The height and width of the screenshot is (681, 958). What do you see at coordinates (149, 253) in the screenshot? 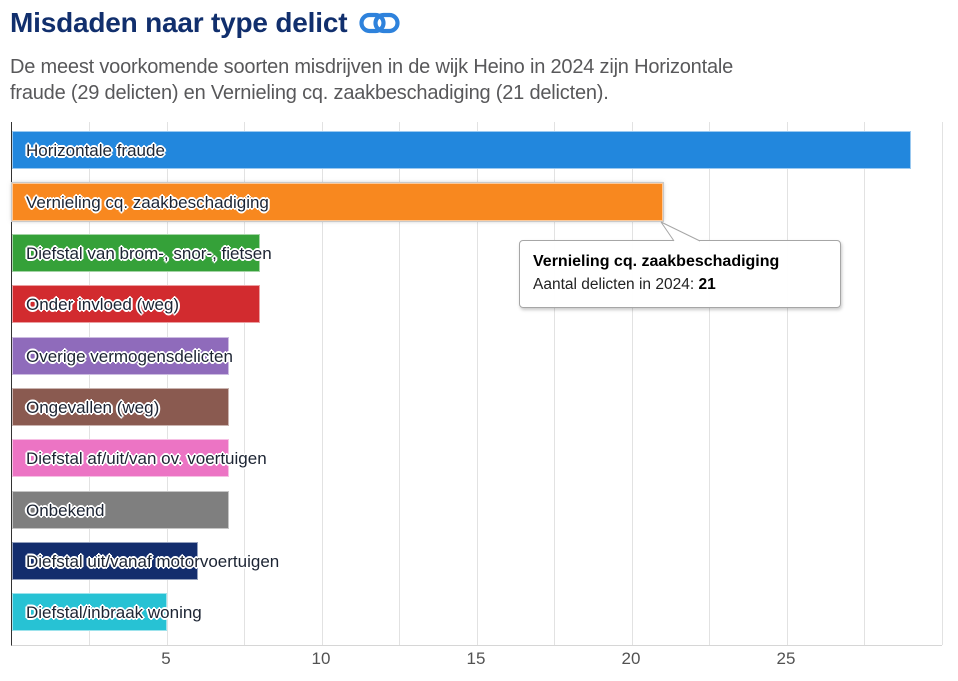
I see `bar-label: Diefstal van brom-, snor-, fietsen` at bounding box center [149, 253].